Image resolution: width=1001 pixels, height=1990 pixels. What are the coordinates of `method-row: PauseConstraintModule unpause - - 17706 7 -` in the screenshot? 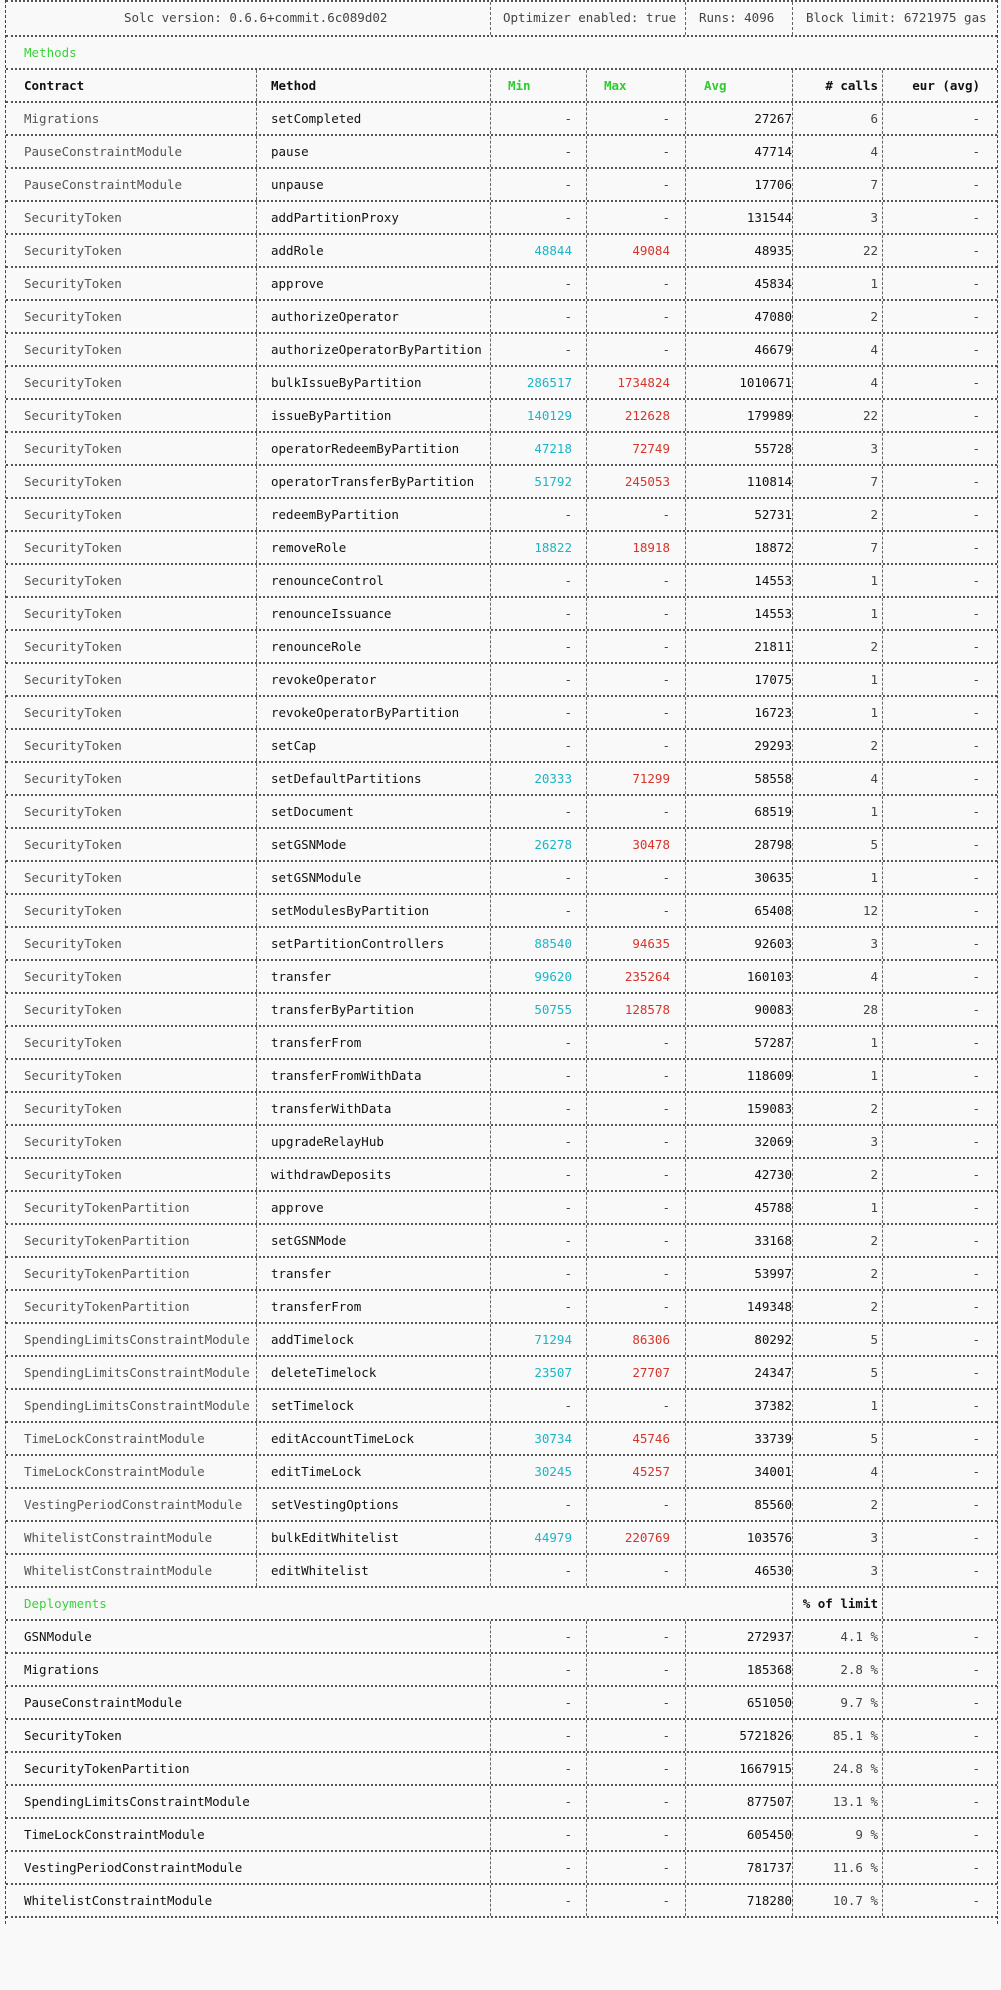 It's located at (501, 183).